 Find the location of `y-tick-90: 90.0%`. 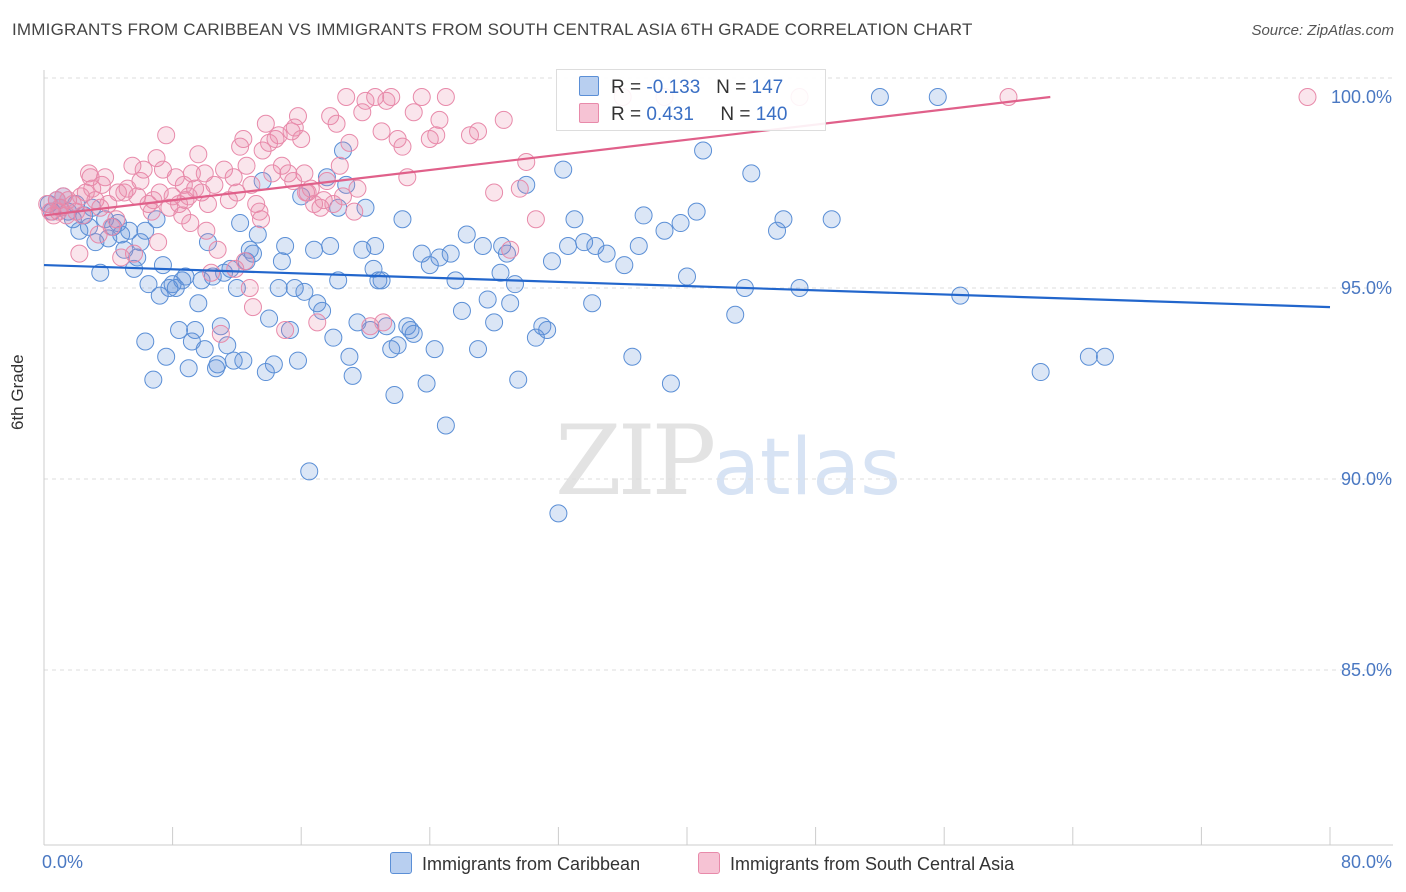

y-tick-90: 90.0% is located at coordinates (1366, 479).